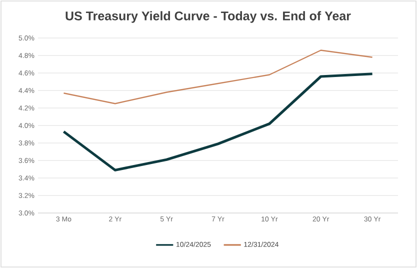  What do you see at coordinates (218, 77) in the screenshot?
I see `line-series` at bounding box center [218, 77].